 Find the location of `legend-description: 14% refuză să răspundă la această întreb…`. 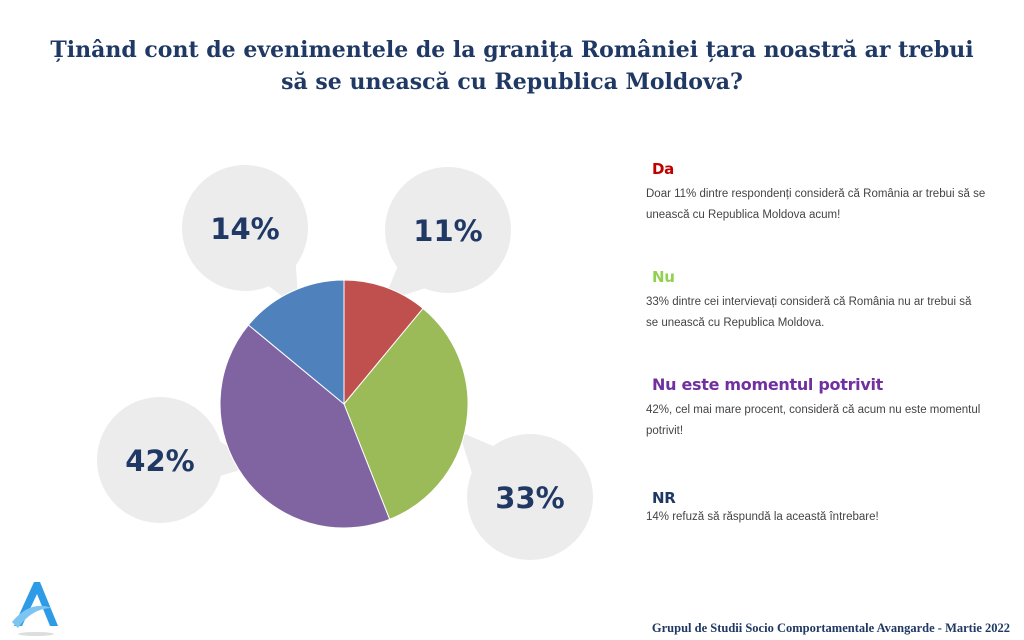

legend-description: 14% refuză să răspundă la această întreb… is located at coordinates (762, 517).